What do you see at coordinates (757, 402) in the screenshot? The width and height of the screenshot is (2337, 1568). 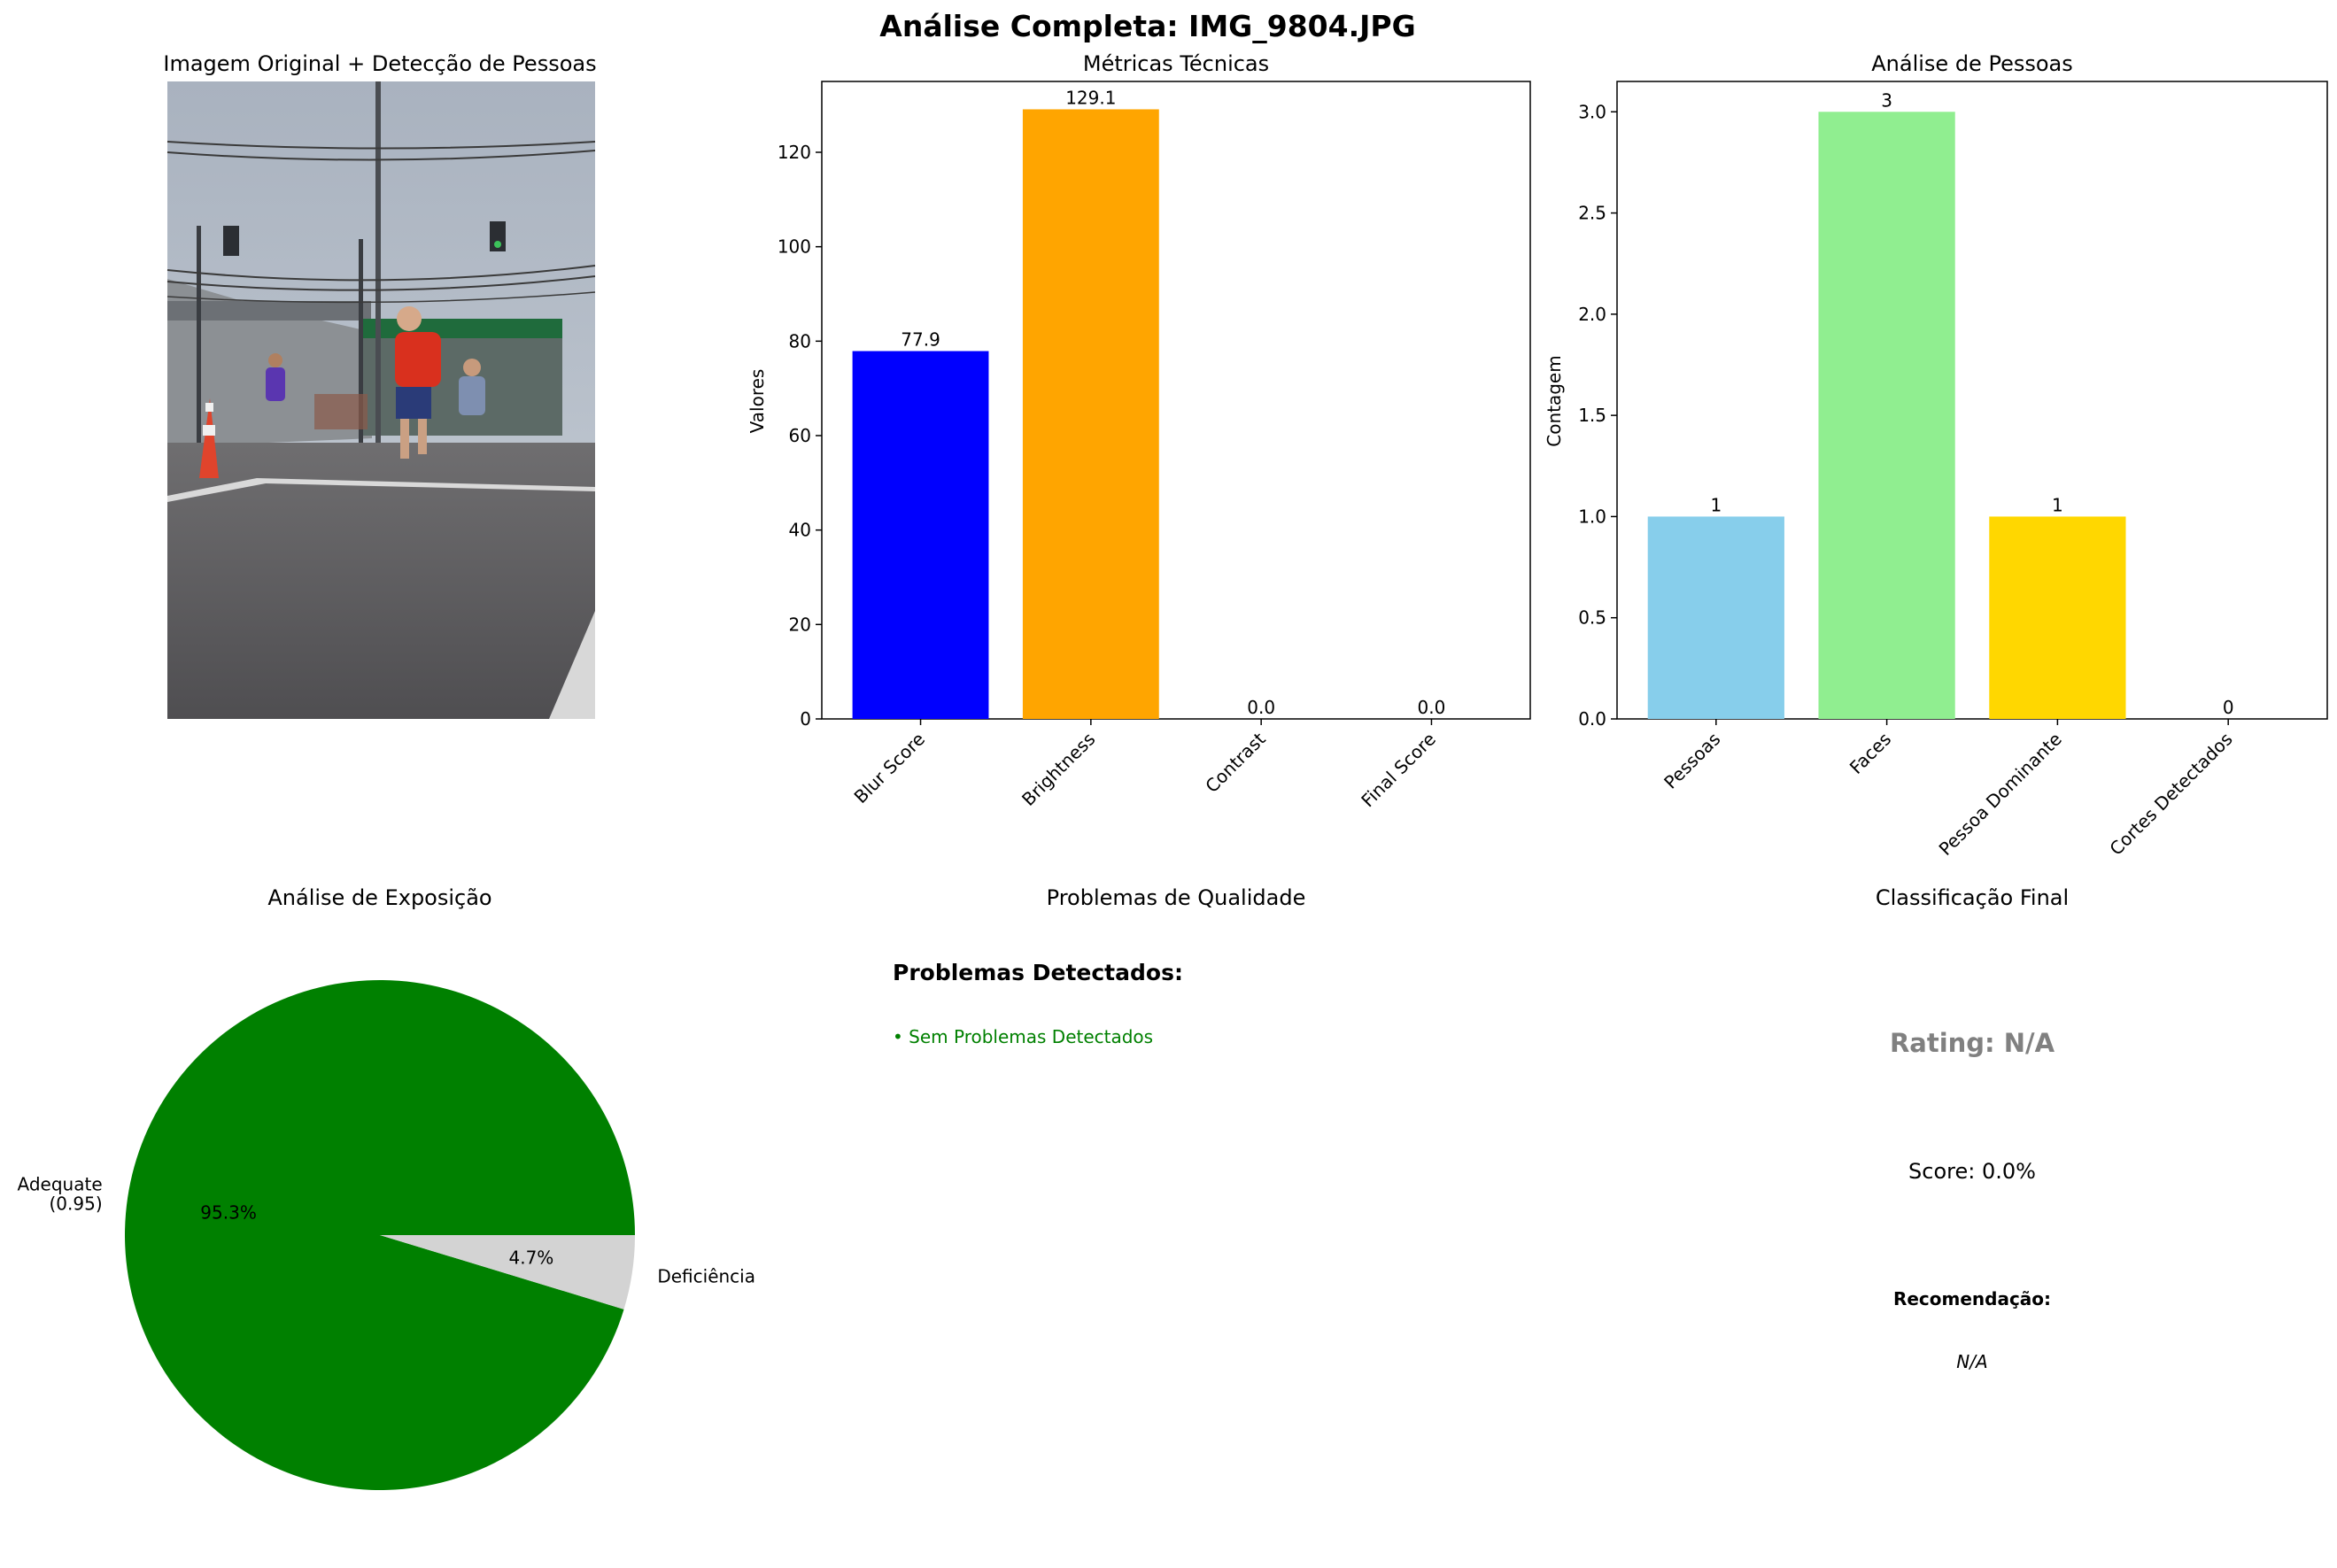 I see `bar1-ylabel: Valores` at bounding box center [757, 402].